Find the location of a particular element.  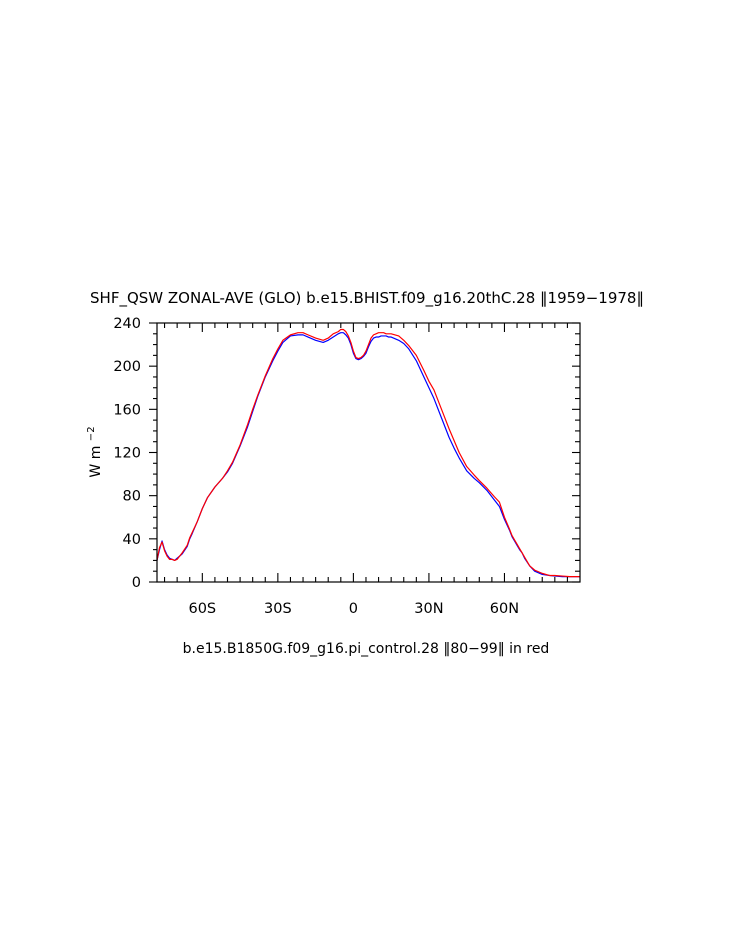

y-axis-label: W m −2 is located at coordinates (95, 451).